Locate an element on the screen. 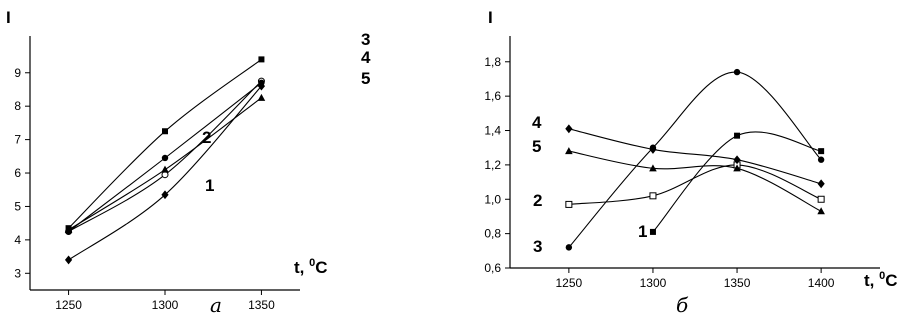 This screenshot has height=320, width=920. panel-a-y-tick-label: 7 is located at coordinates (17, 140).